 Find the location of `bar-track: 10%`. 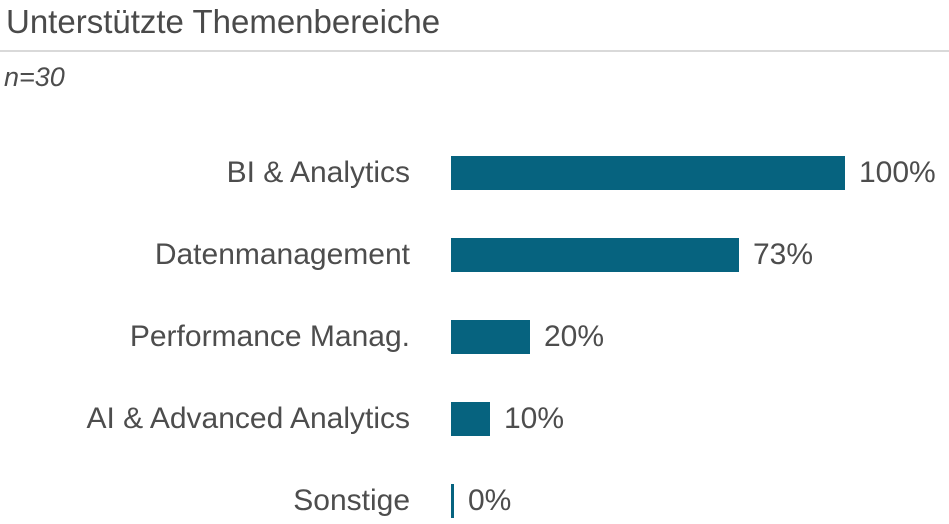

bar-track: 10% is located at coordinates (507, 419).